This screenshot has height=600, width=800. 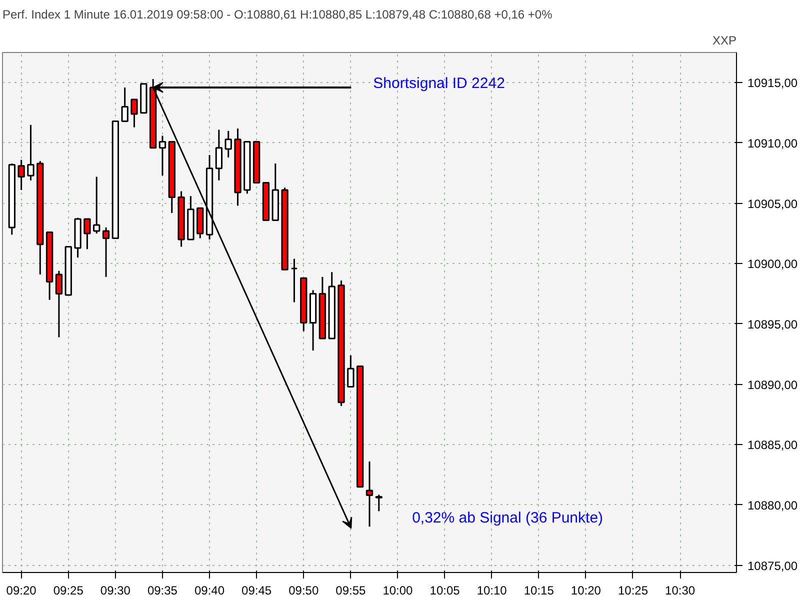 I want to click on x-tick-label: 10:15, so click(x=539, y=591).